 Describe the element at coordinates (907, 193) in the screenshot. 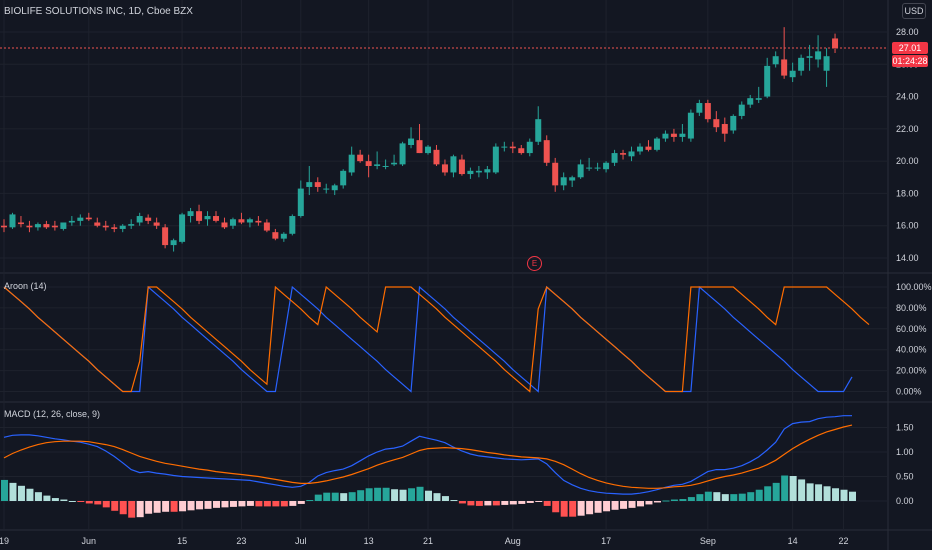

I see `price-tick-label: 18.00` at that location.